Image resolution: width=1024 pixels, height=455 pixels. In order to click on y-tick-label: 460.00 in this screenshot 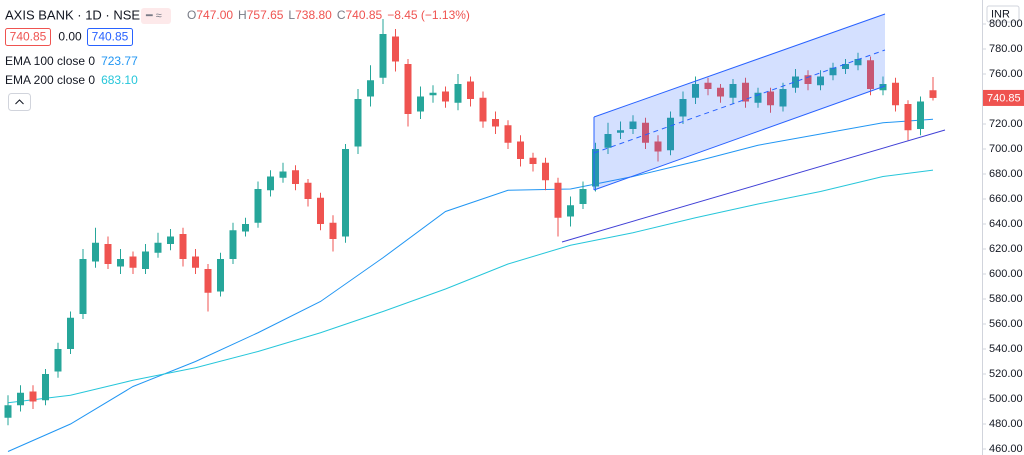, I will do `click(1006, 449)`.